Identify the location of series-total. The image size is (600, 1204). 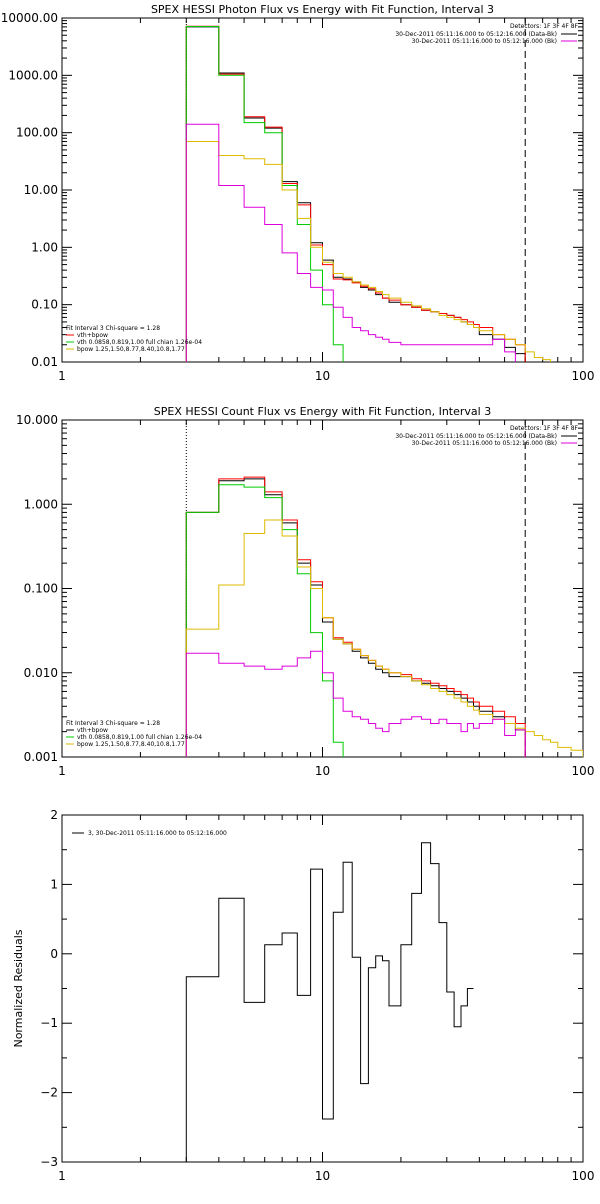
(329, 1002).